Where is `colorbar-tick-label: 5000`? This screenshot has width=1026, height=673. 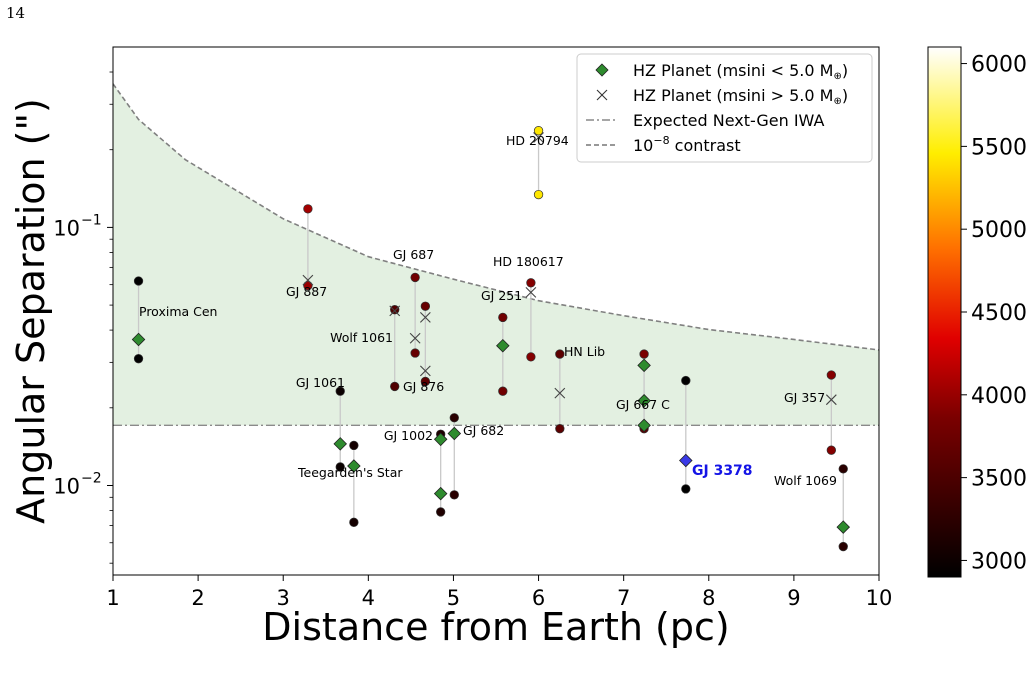 colorbar-tick-label: 5000 is located at coordinates (998, 230).